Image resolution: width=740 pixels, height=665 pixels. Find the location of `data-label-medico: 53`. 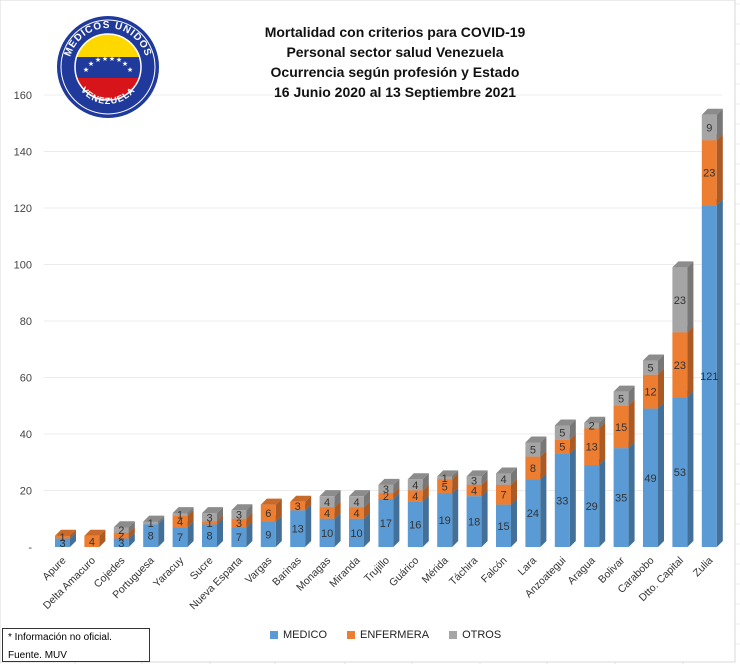

data-label-medico: 53 is located at coordinates (680, 473).